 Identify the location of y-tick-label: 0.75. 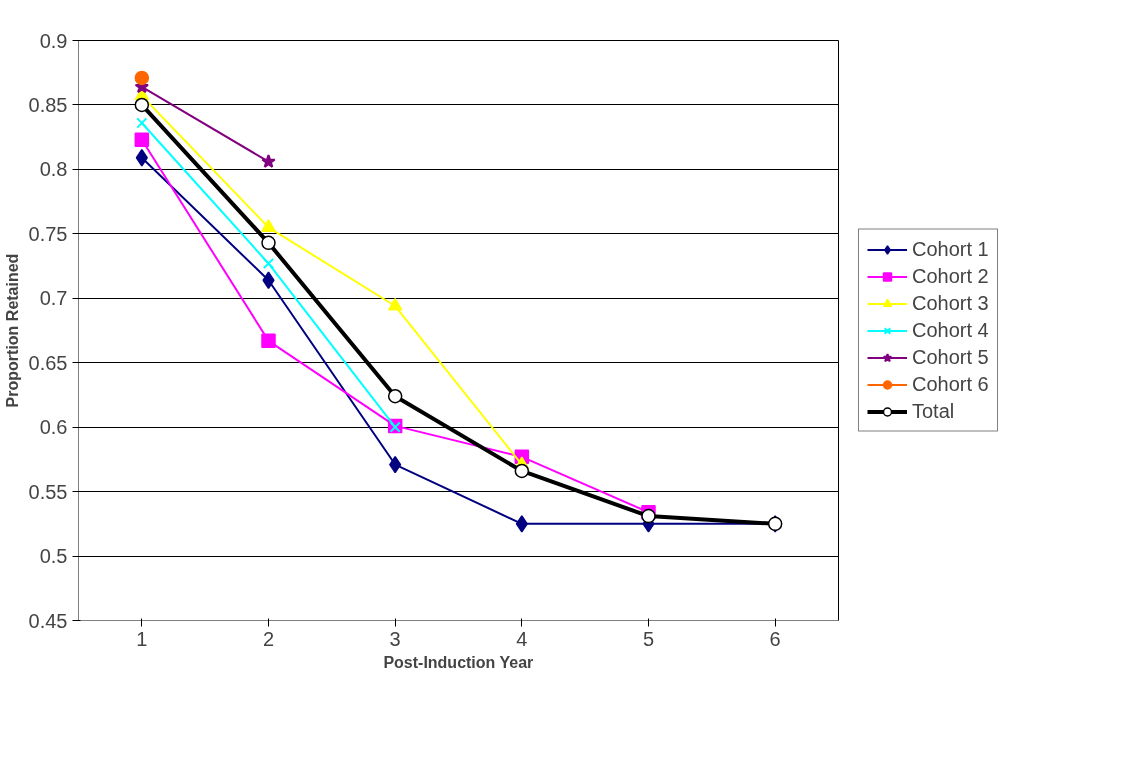
(48, 233).